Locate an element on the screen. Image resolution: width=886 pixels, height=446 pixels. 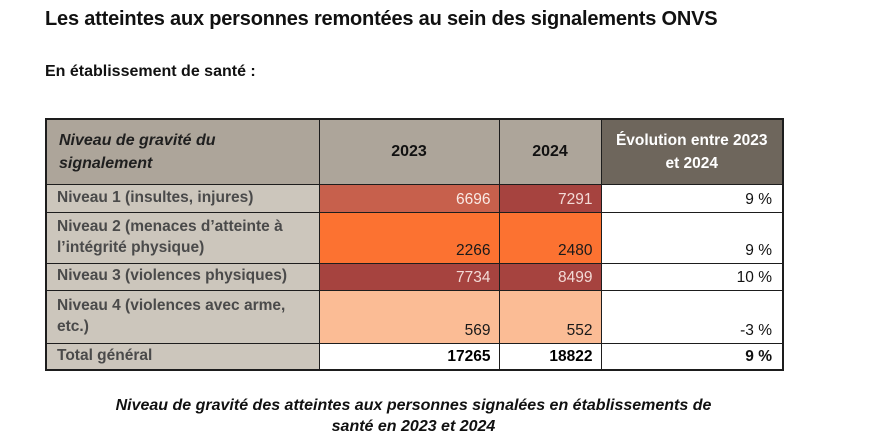
value-2023-cell: 17265 is located at coordinates (409, 356).